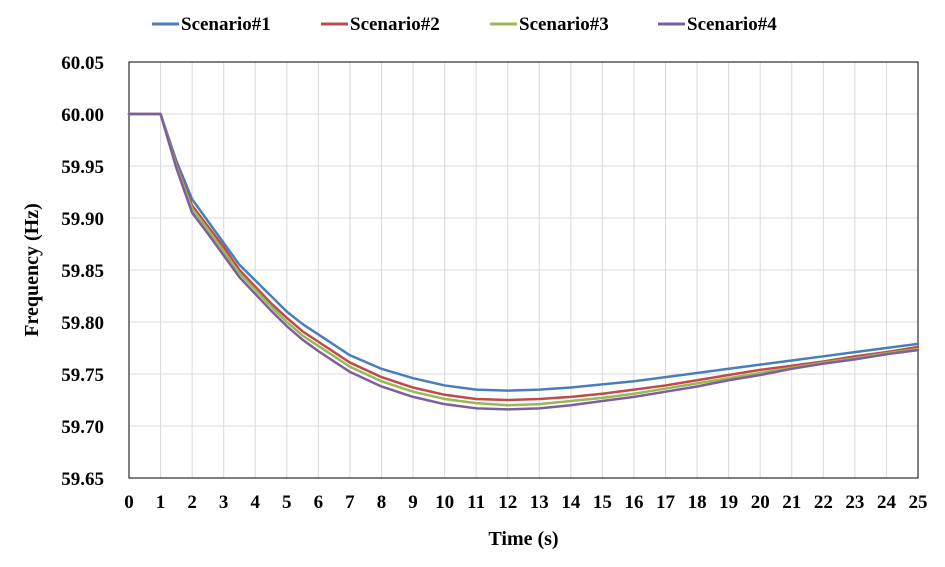  Describe the element at coordinates (823, 502) in the screenshot. I see `x-tick-label: 22` at that location.